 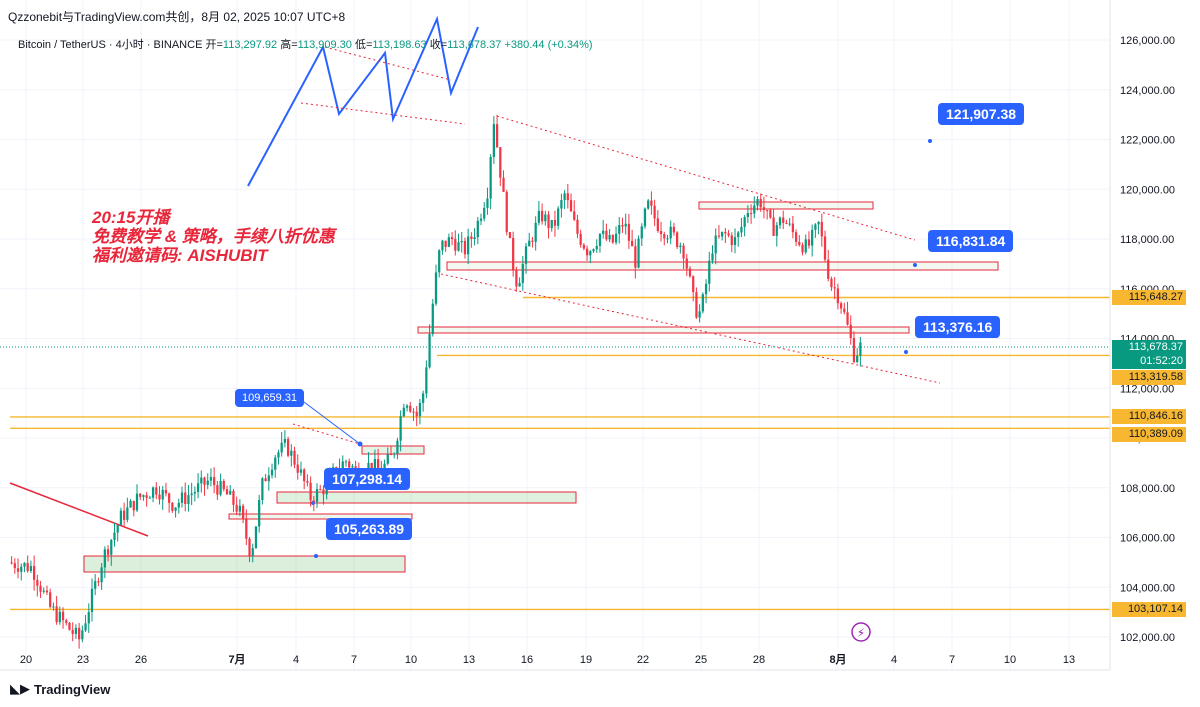 What do you see at coordinates (915, 265) in the screenshot?
I see `anchor-dot` at bounding box center [915, 265].